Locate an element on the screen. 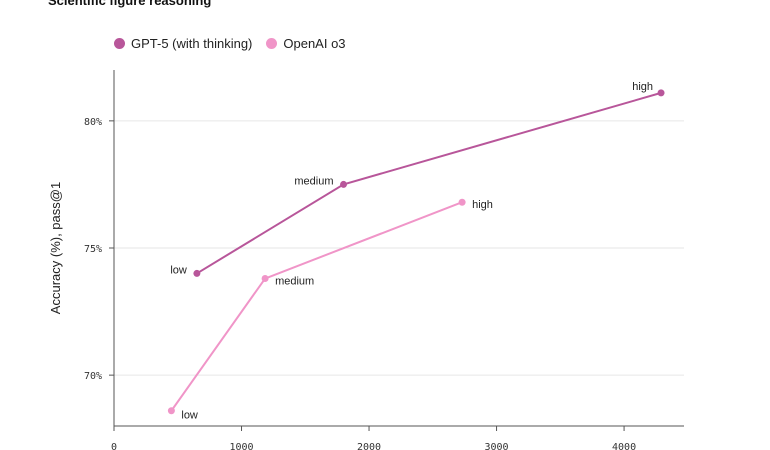 This screenshot has width=770, height=450. legend: GPT-5 (with thinking) OpenAI o3 is located at coordinates (230, 43).